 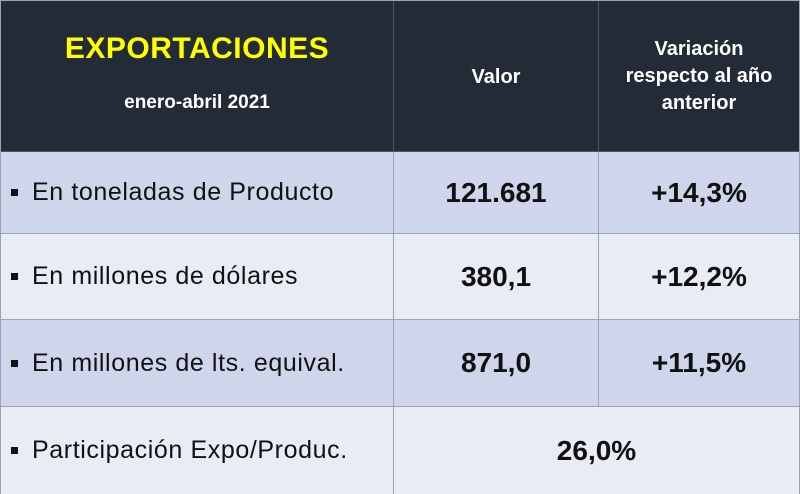 I want to click on variacion-cell: +11,5%, so click(x=699, y=363).